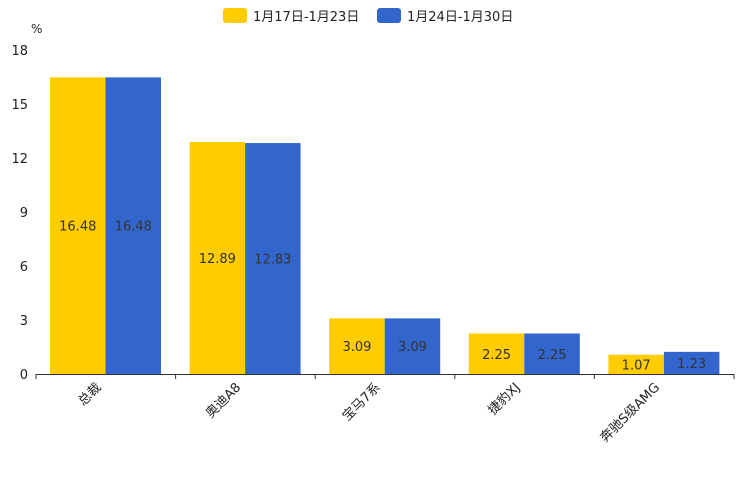  I want to click on data-label-4-series-2: 2.25, so click(552, 355).